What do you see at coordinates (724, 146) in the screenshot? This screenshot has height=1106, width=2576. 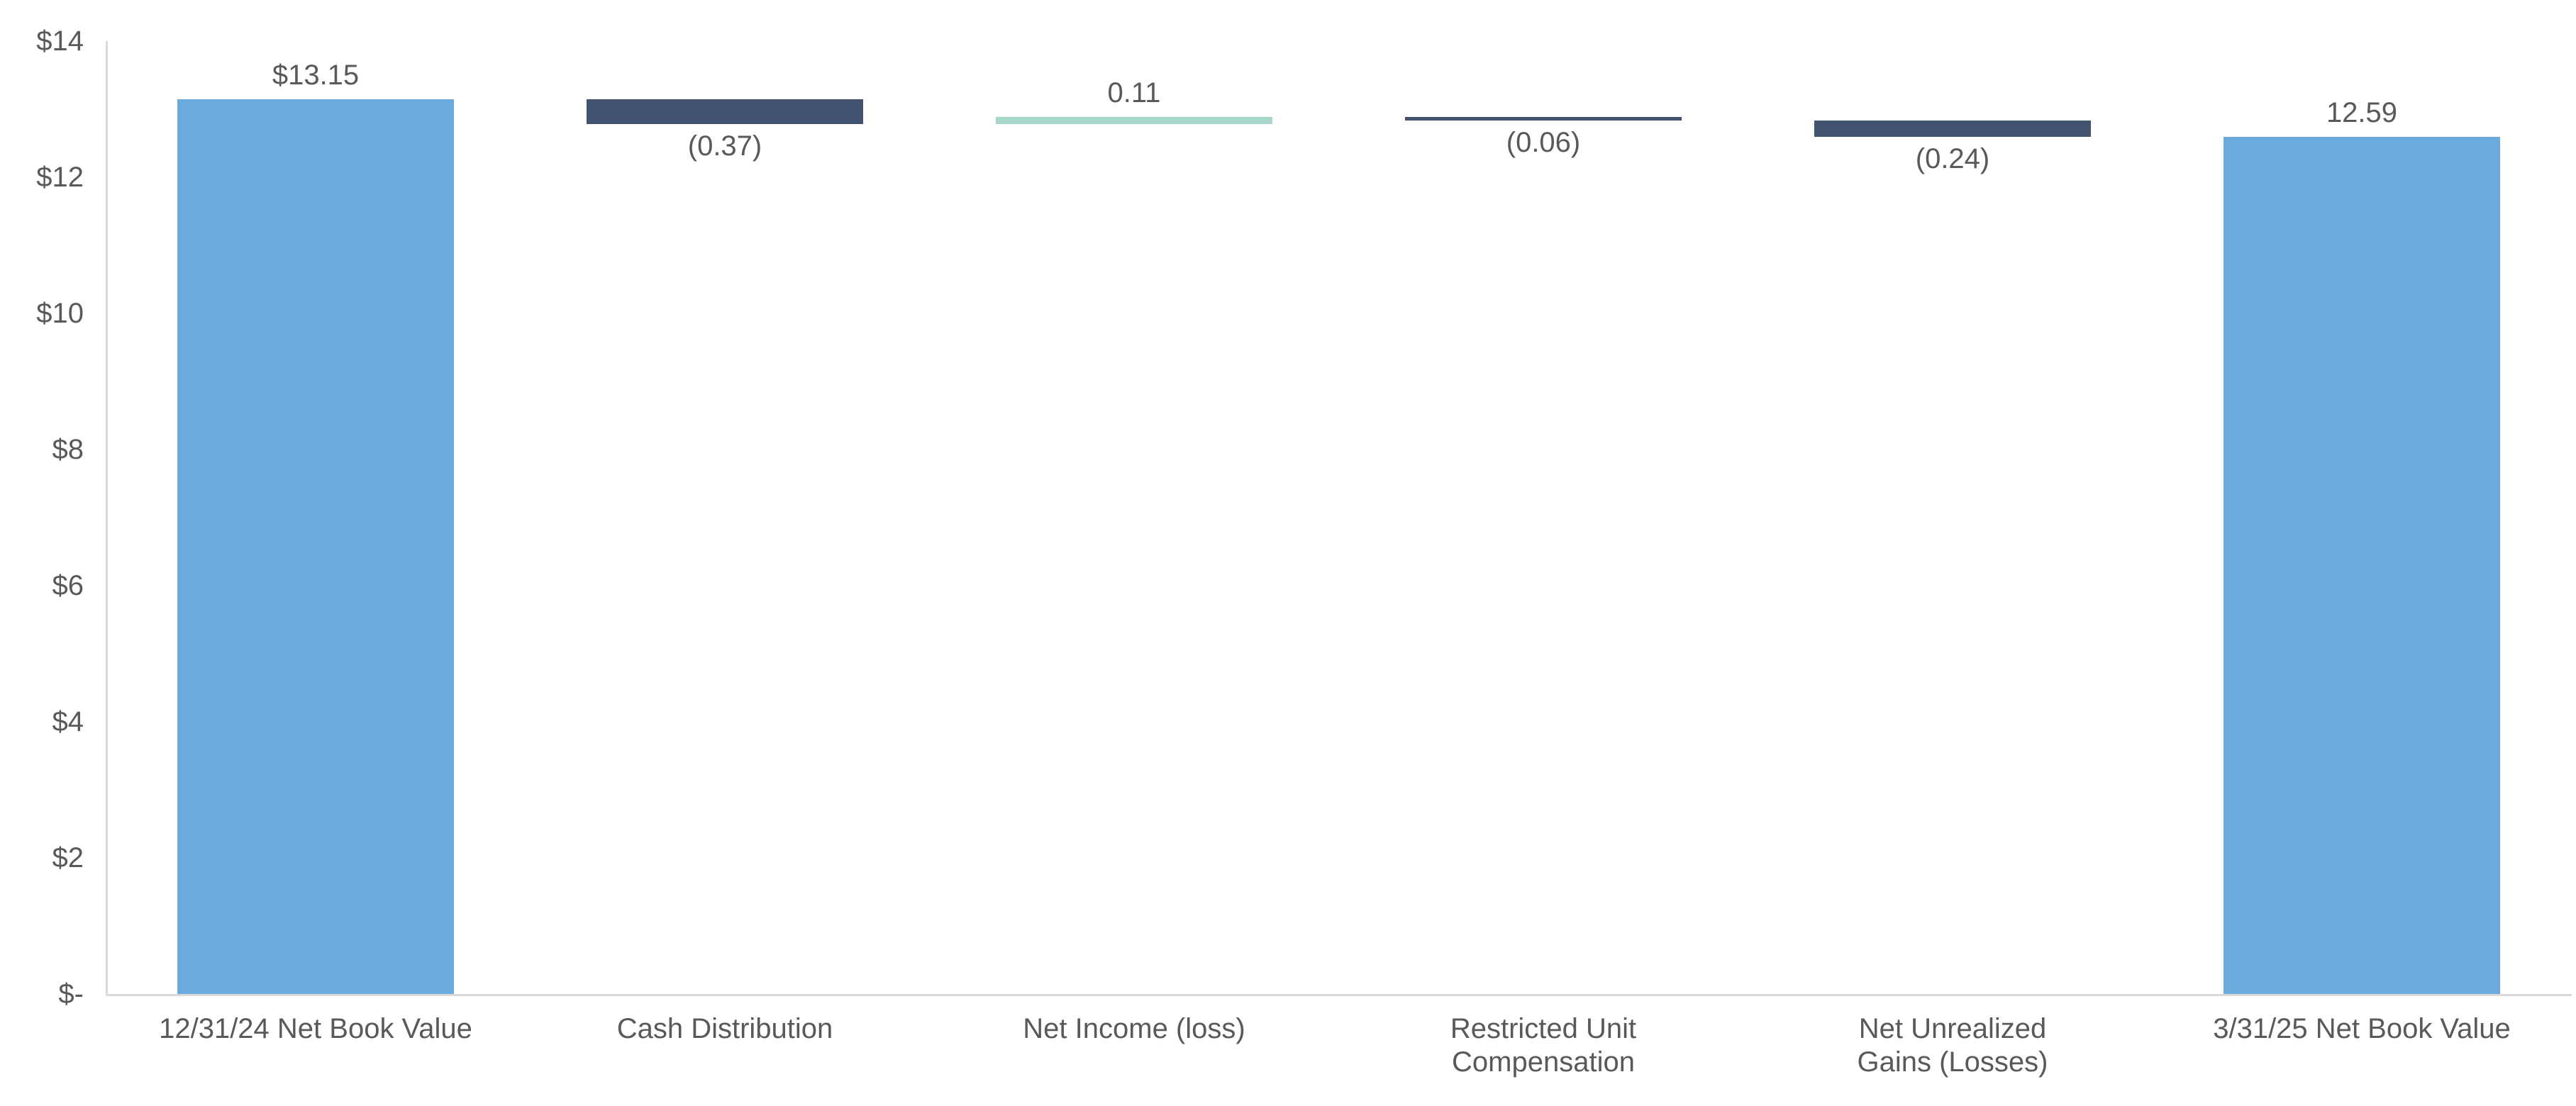 I see `bar-value-label: (0.37)` at bounding box center [724, 146].